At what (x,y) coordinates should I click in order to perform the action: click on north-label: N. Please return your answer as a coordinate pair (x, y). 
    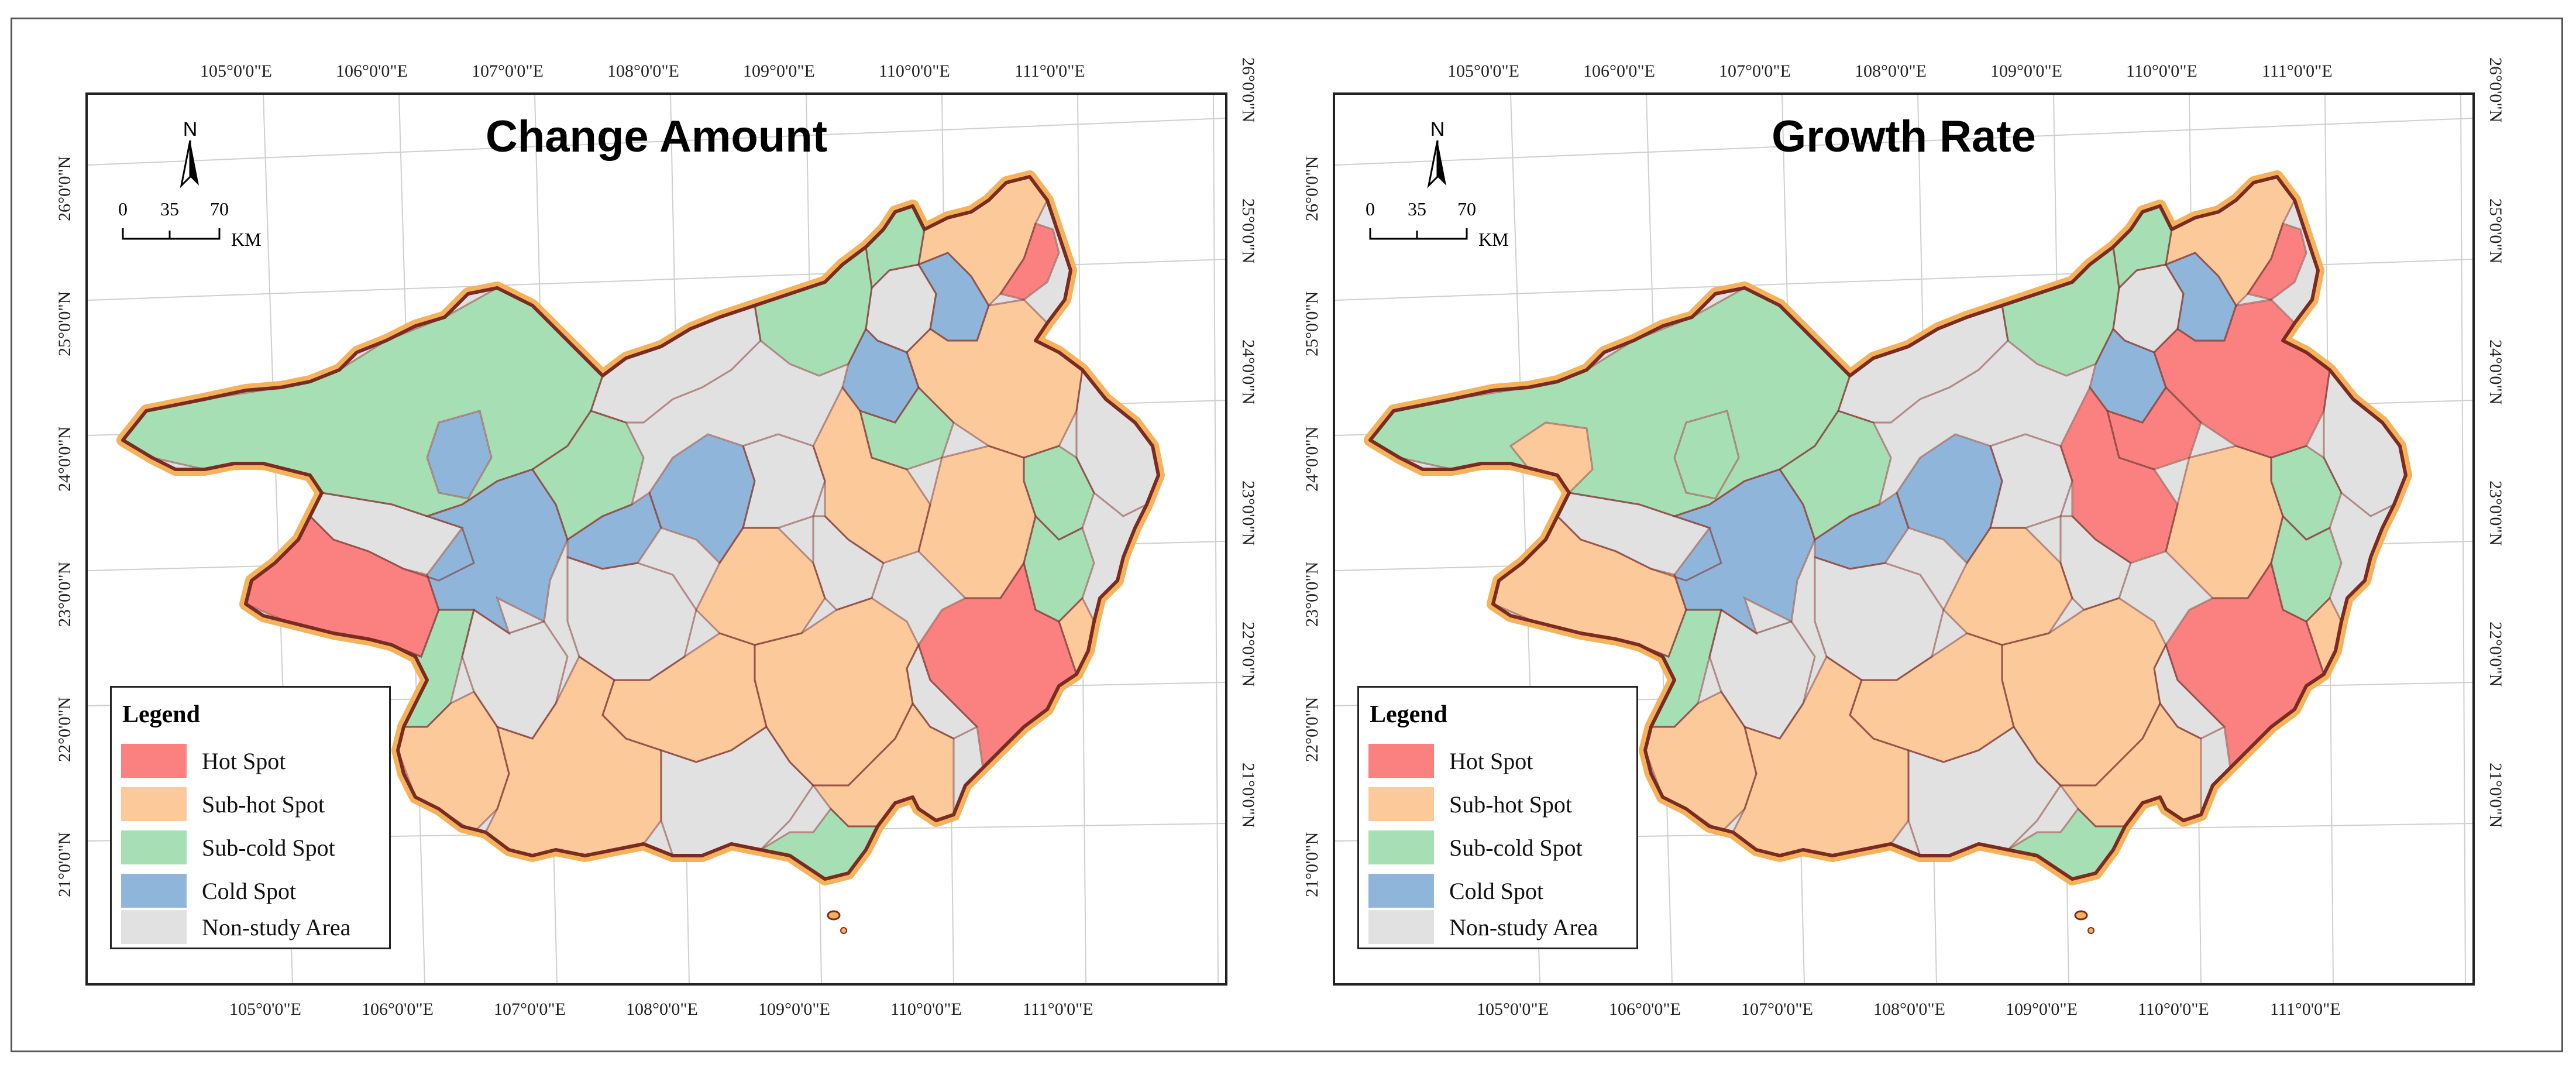
    Looking at the image, I should click on (1437, 129).